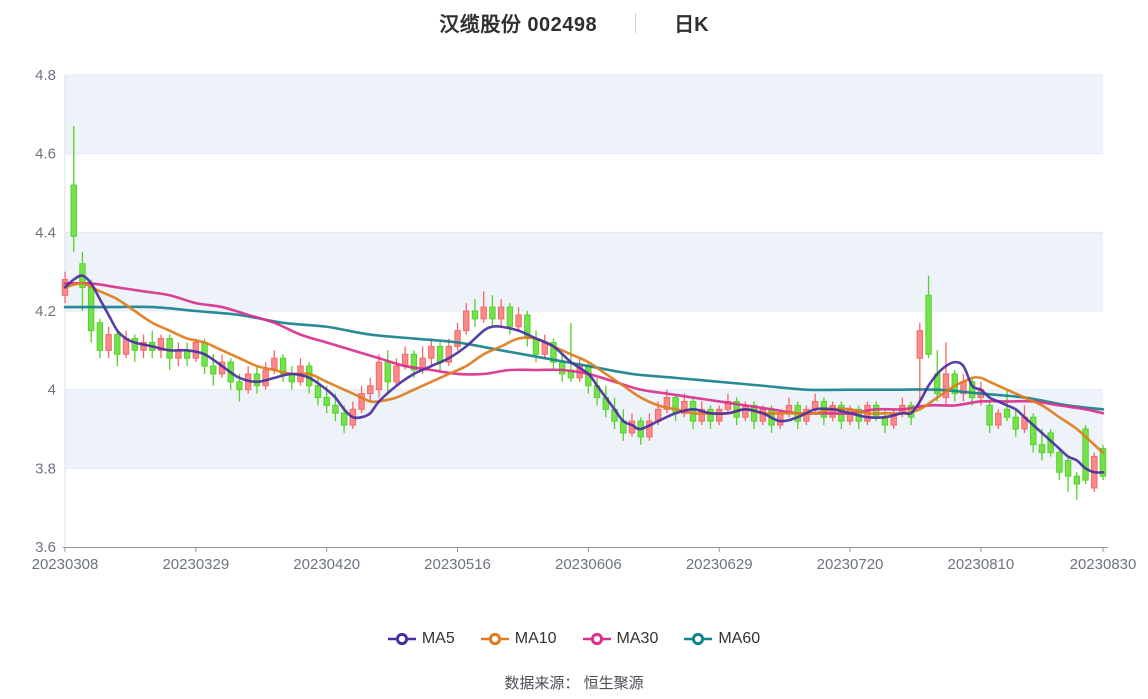  Describe the element at coordinates (195, 564) in the screenshot. I see `svg-text: 20230329` at that location.